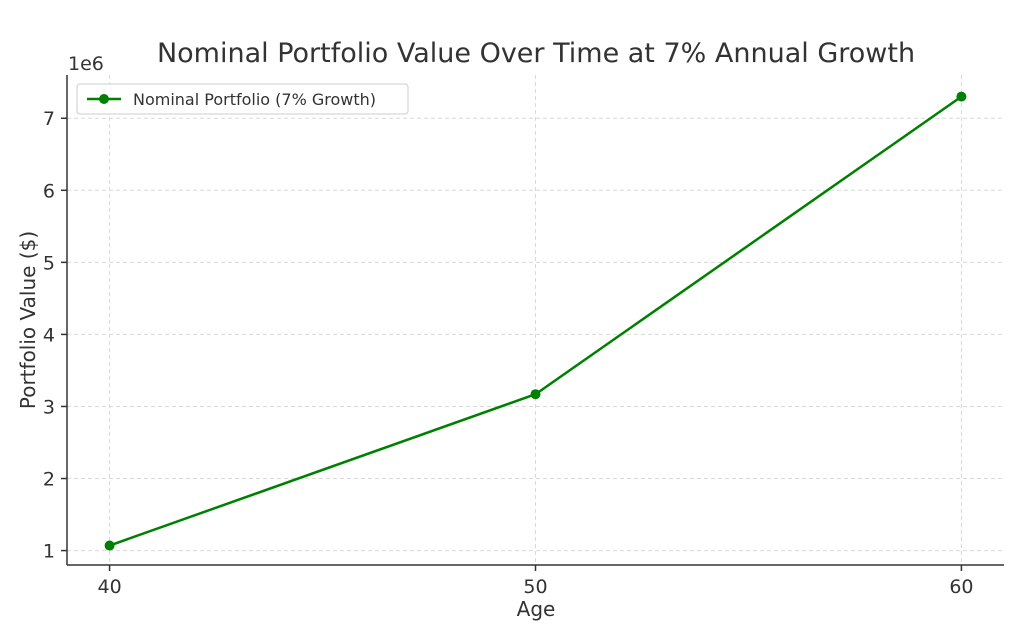 This screenshot has width=1024, height=640. I want to click on legend-marker-swatch, so click(104, 99).